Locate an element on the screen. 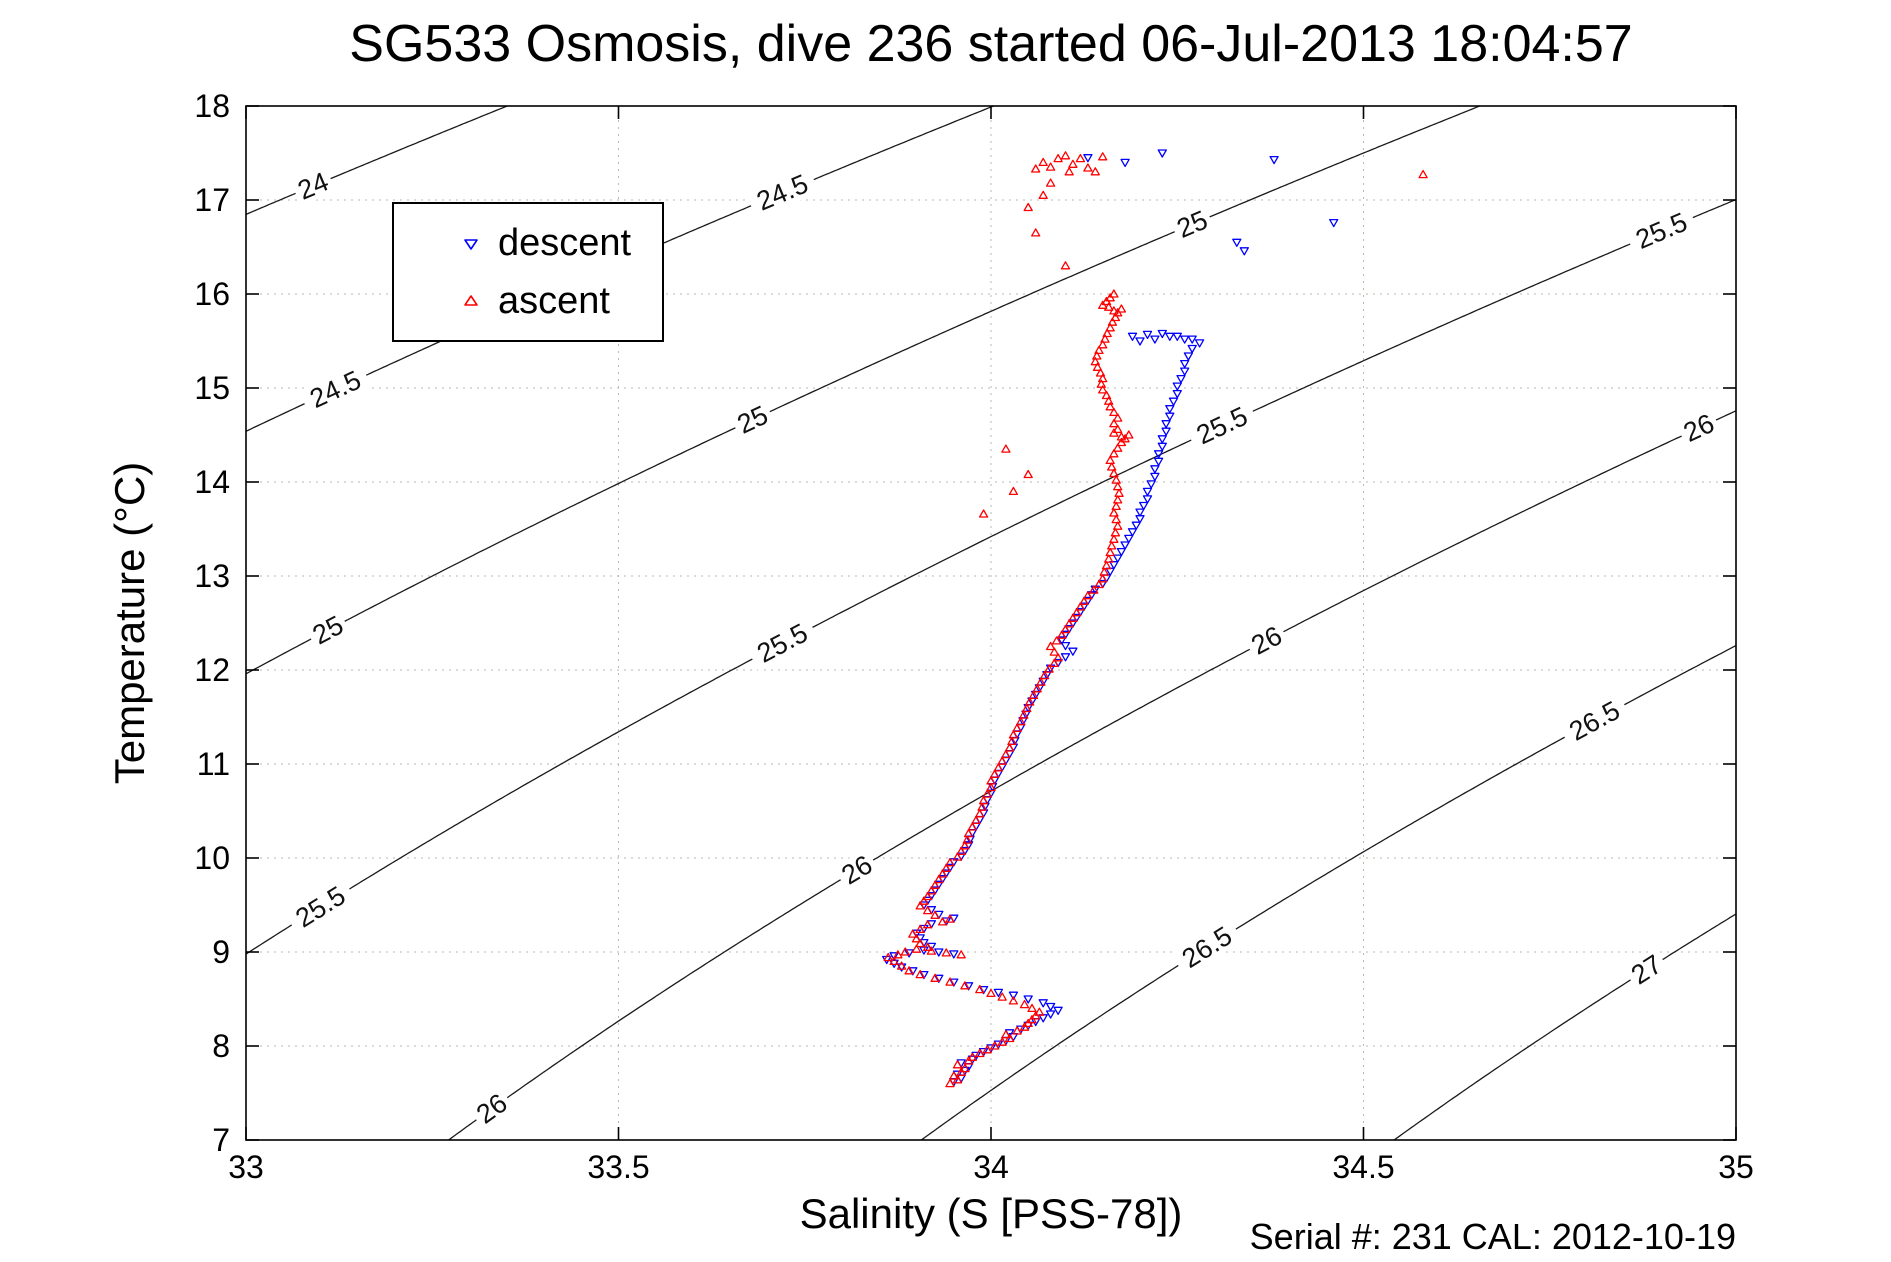 This screenshot has width=1891, height=1262. legend-item-descent: descent is located at coordinates (560, 243).